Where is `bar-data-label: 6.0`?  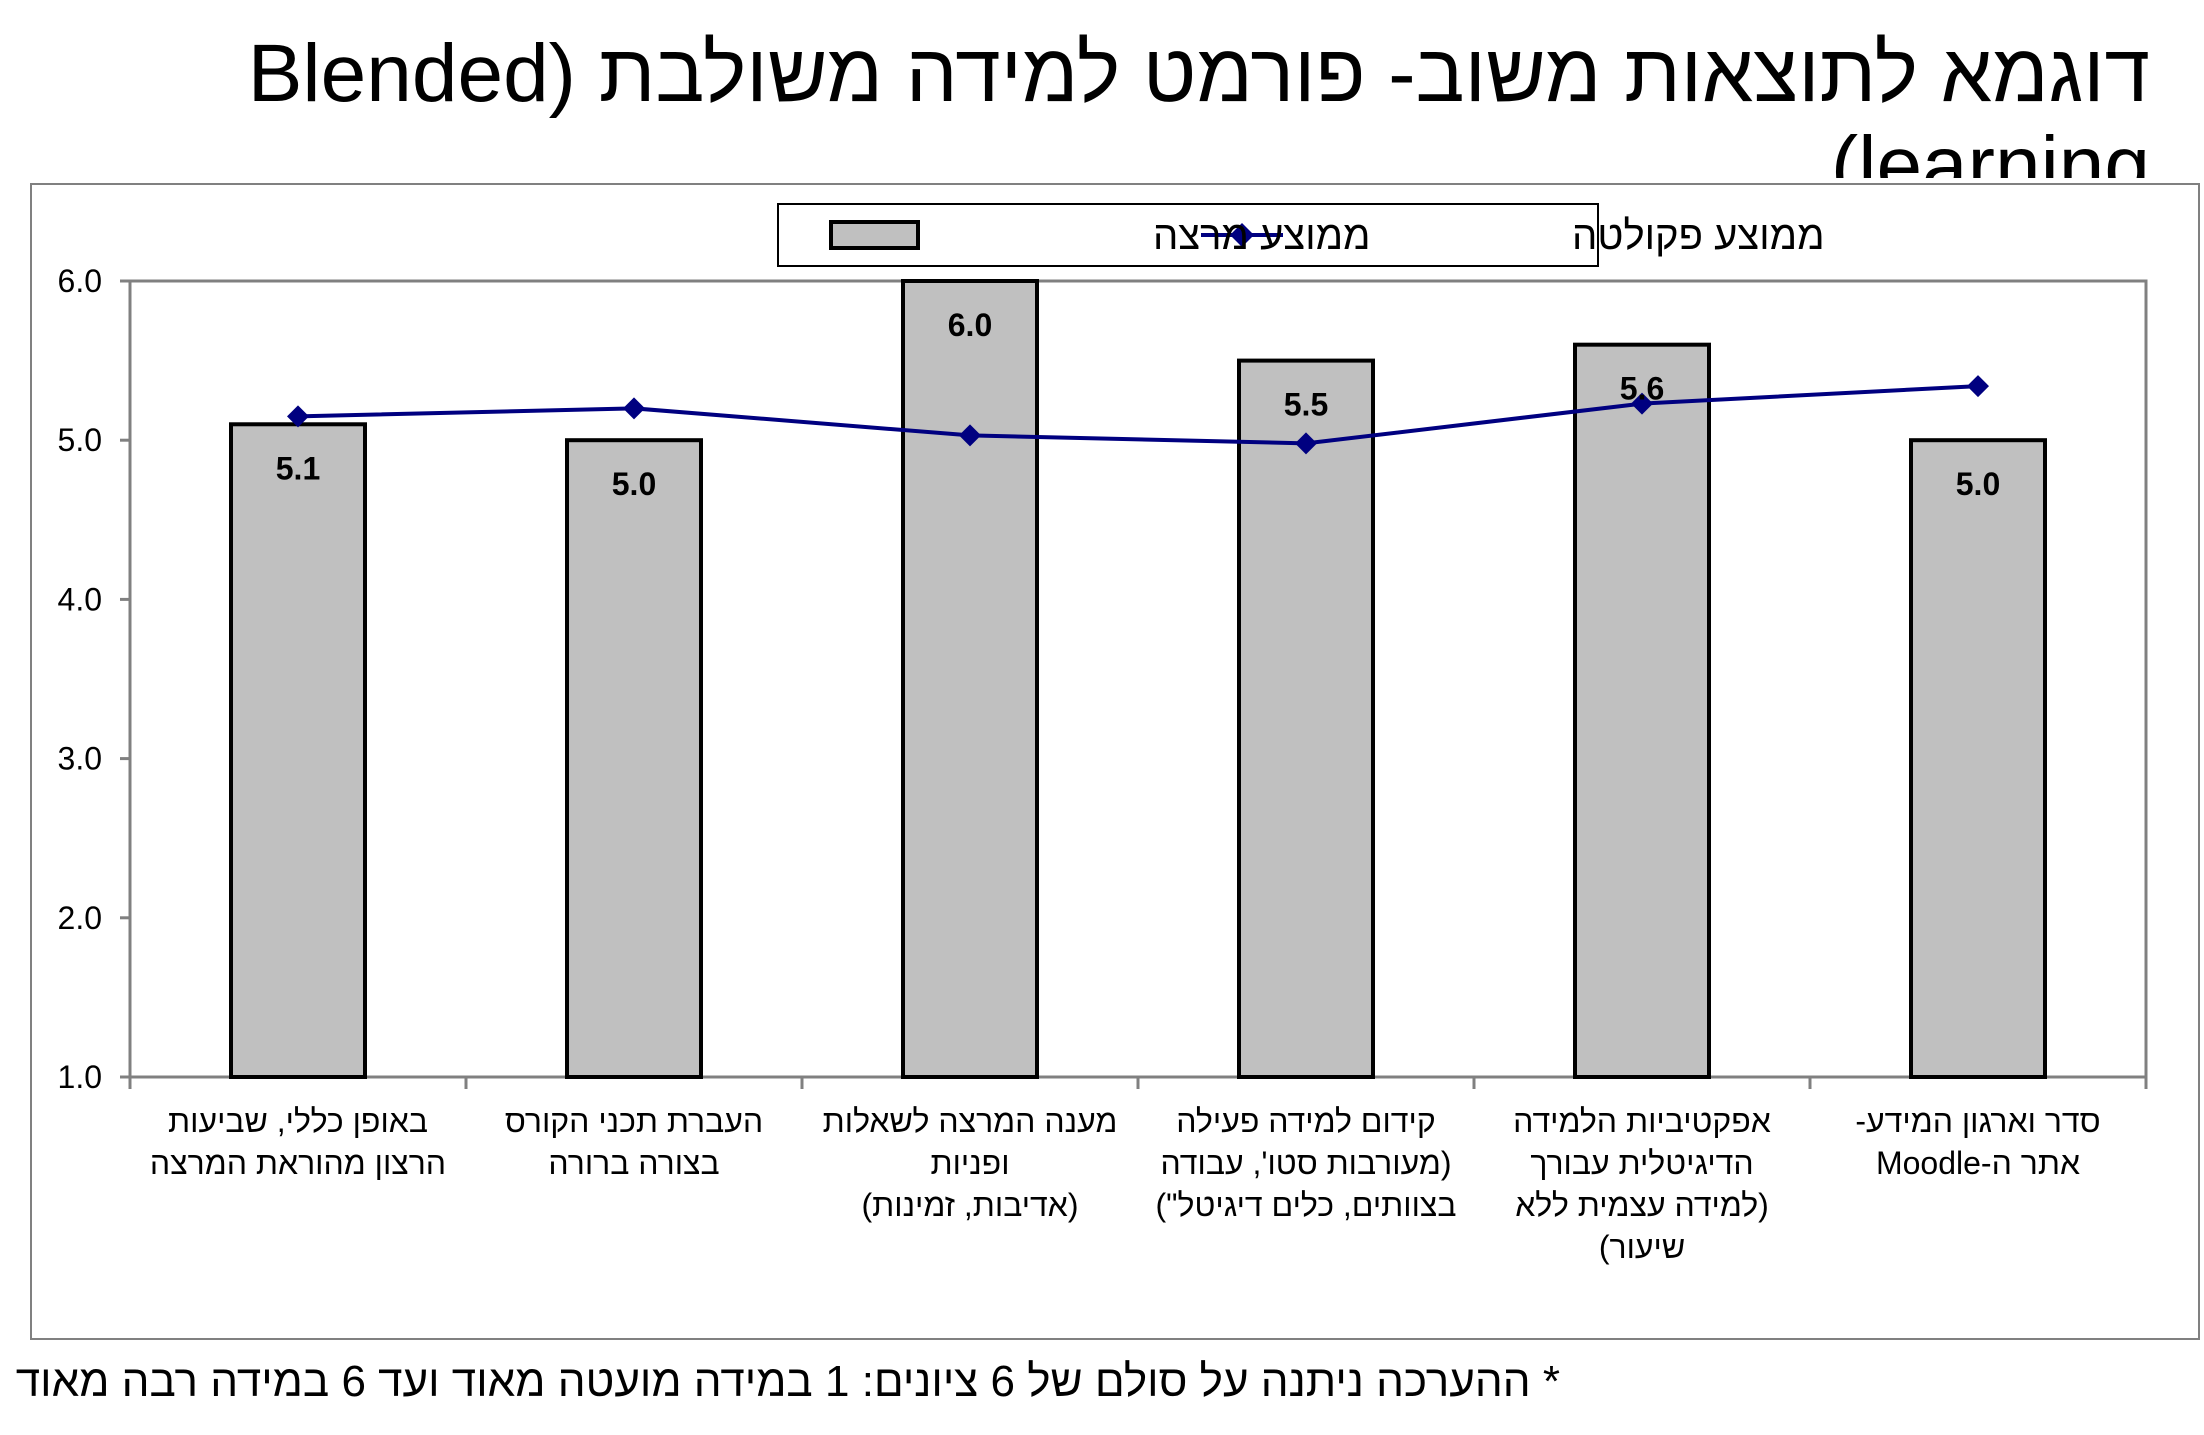
bar-data-label: 6.0 is located at coordinates (970, 325).